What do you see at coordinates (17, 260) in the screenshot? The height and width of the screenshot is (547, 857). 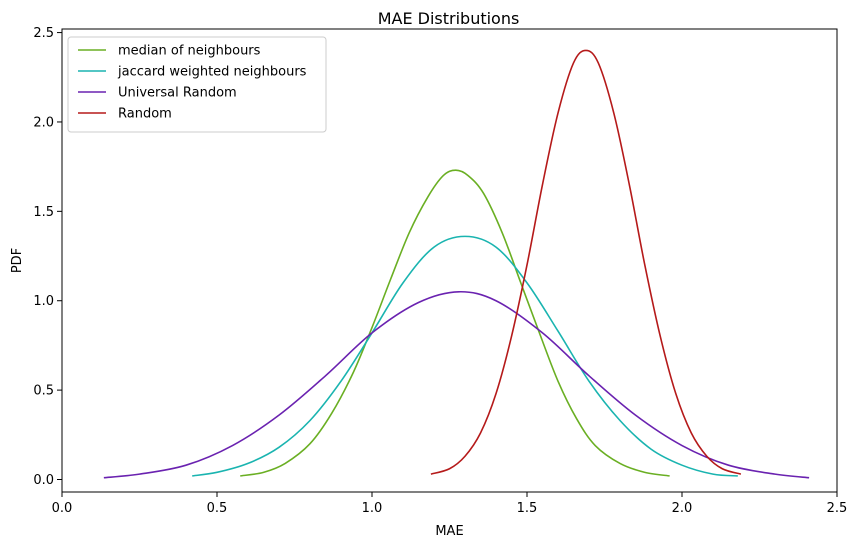 I see `y-axis-label: PDF` at bounding box center [17, 260].